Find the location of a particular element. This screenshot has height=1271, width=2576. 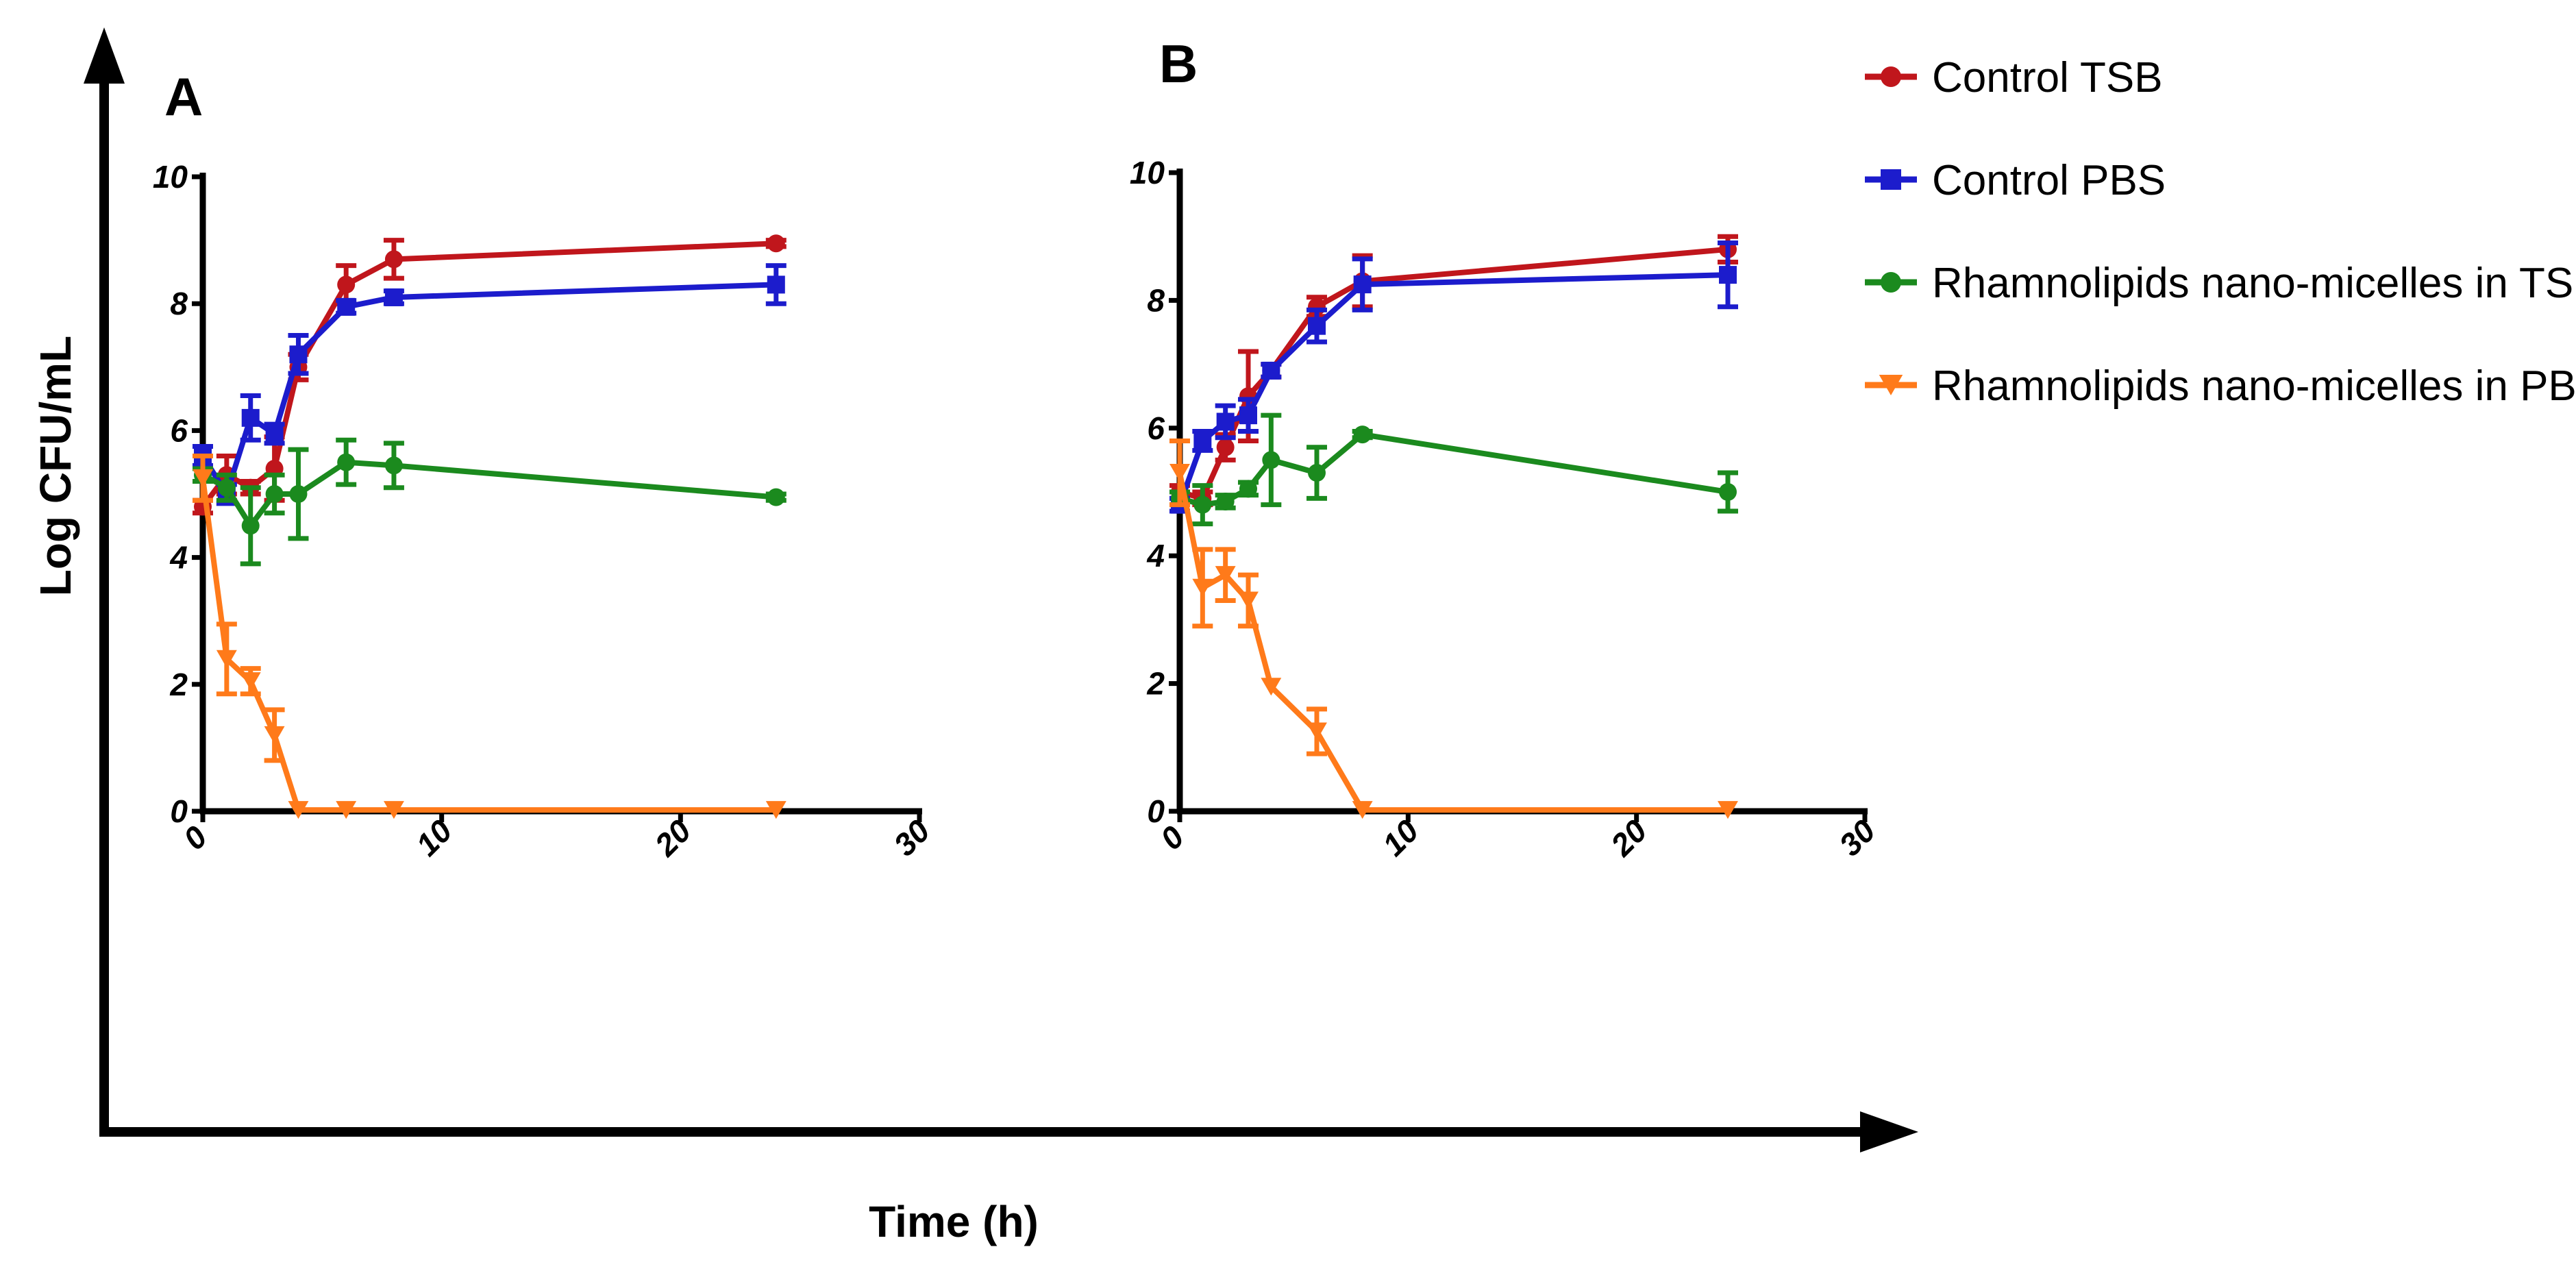

legend-label: Control TSB is located at coordinates (2047, 77).